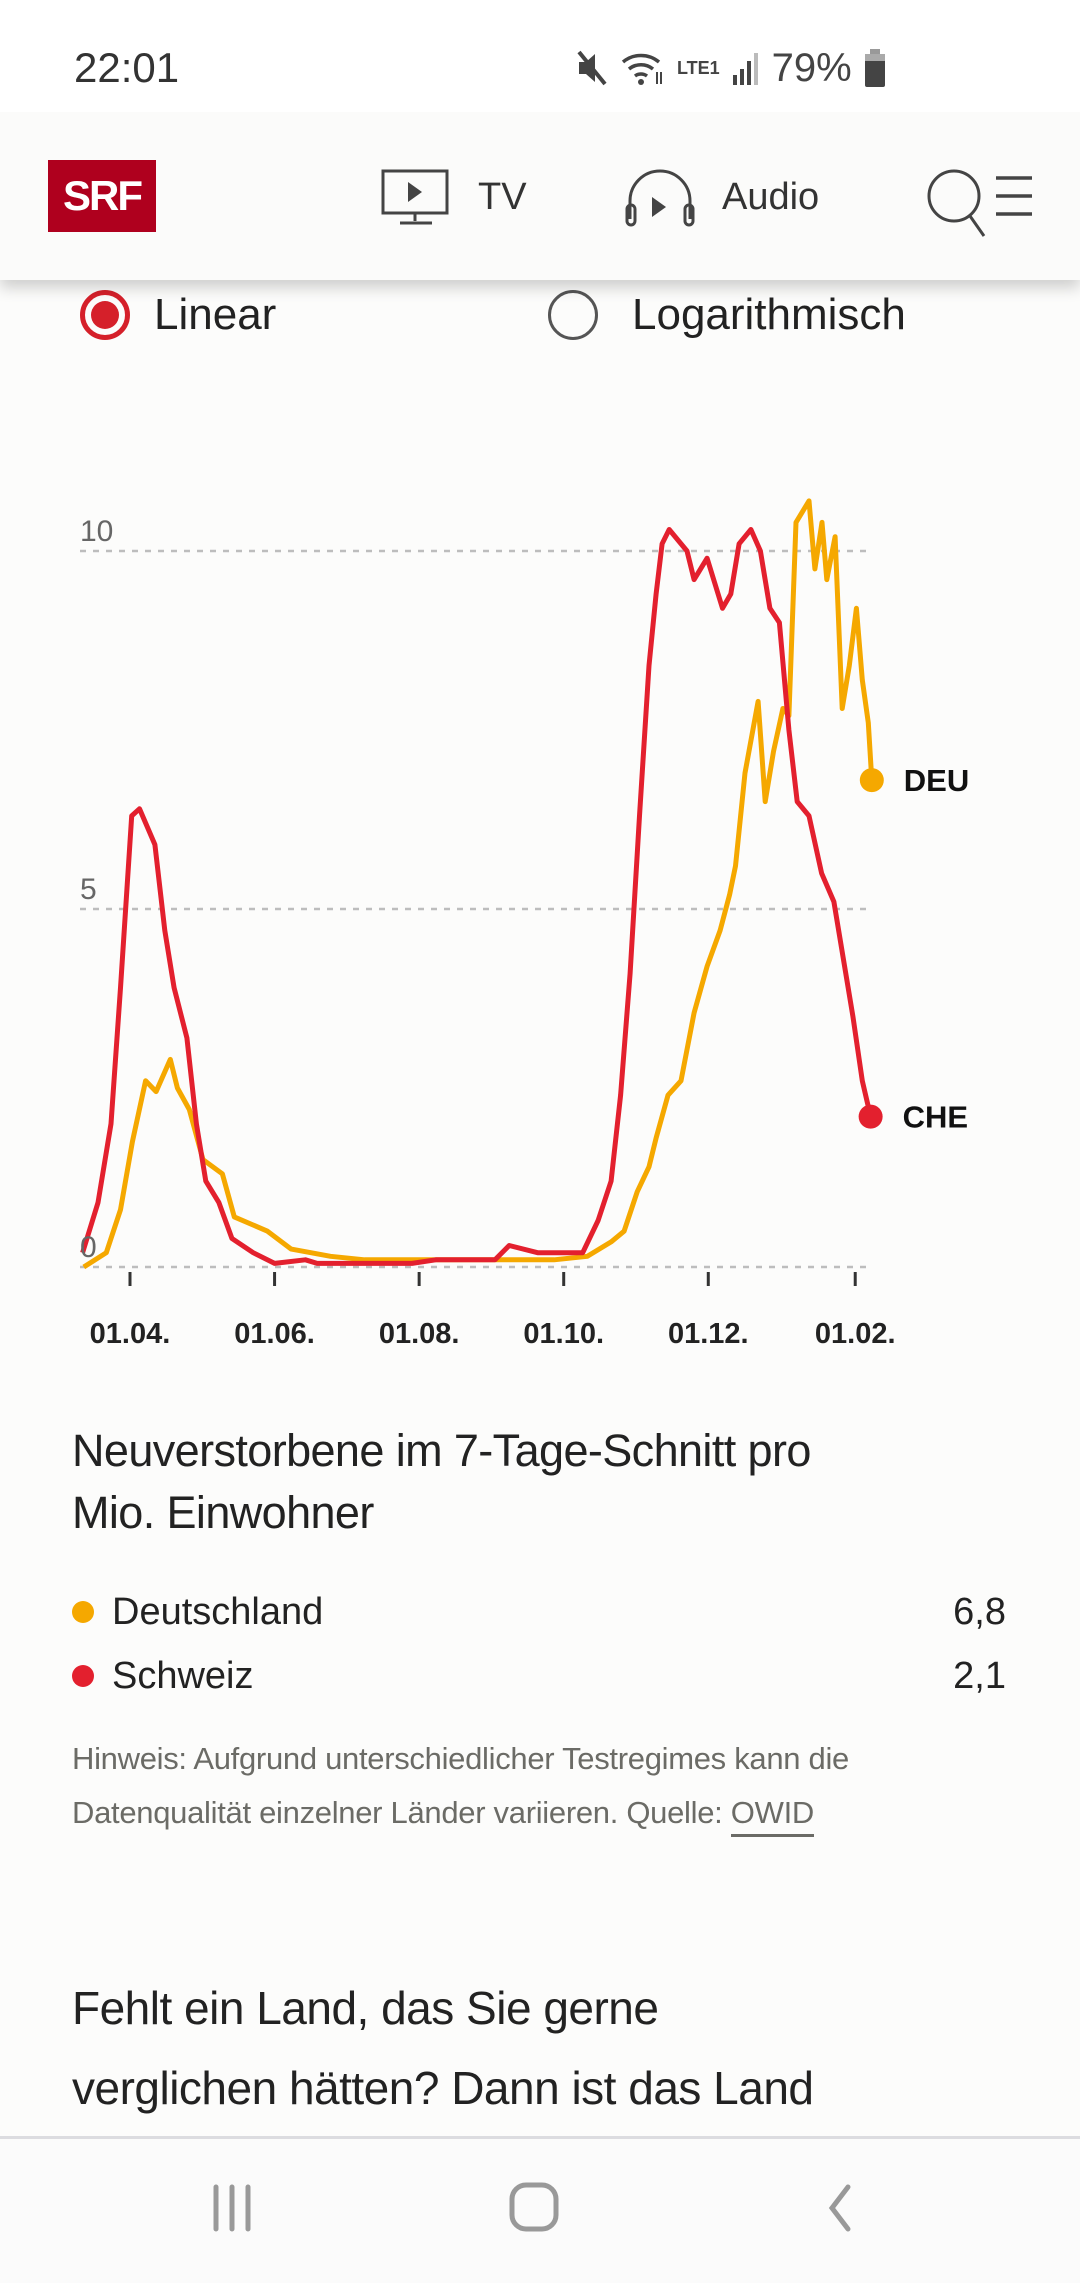 The height and width of the screenshot is (2283, 1080). Describe the element at coordinates (979, 203) in the screenshot. I see `search-menu-icon` at that location.